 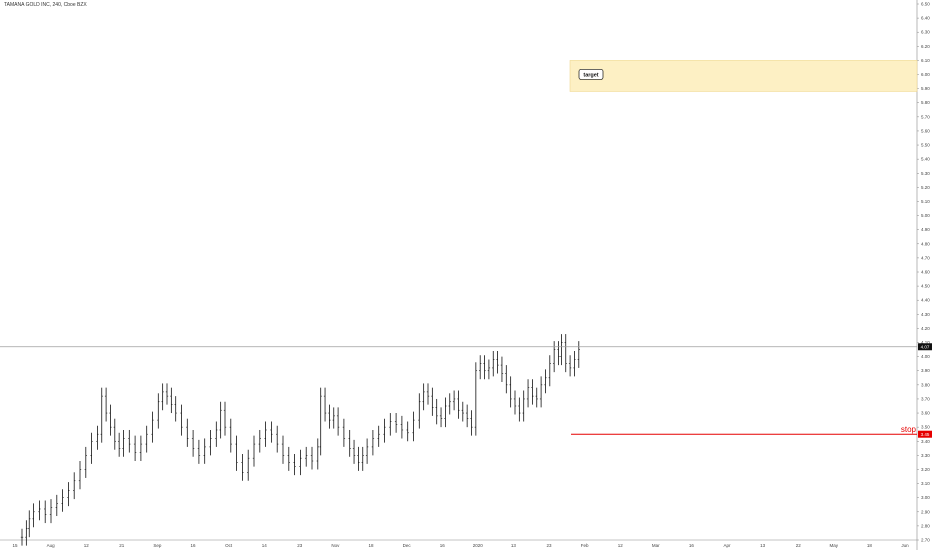 I want to click on y-tick-label: 5.80, so click(x=925, y=102).